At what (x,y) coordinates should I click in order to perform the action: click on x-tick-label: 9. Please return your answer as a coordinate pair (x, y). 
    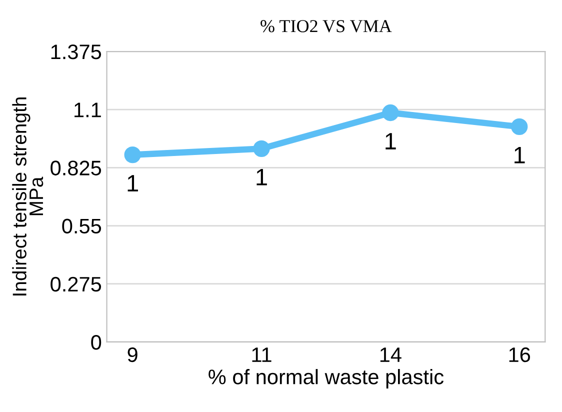
    Looking at the image, I should click on (133, 354).